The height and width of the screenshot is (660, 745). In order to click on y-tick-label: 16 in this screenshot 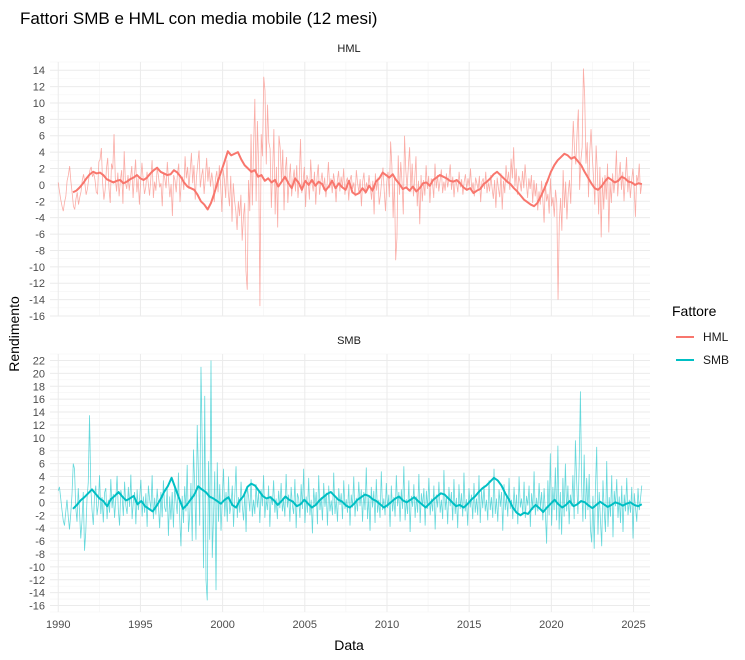, I will do `click(39, 400)`.